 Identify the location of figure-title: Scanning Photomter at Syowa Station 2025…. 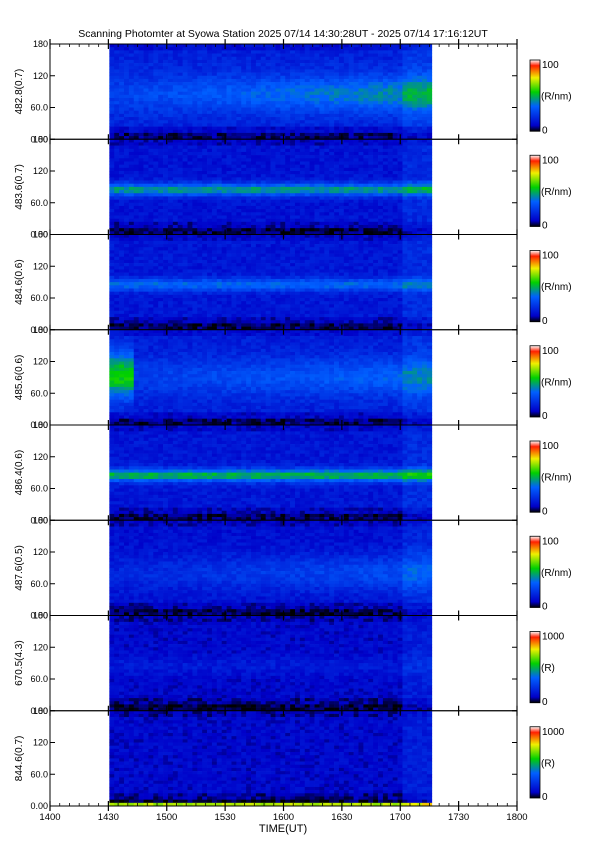
(283, 34).